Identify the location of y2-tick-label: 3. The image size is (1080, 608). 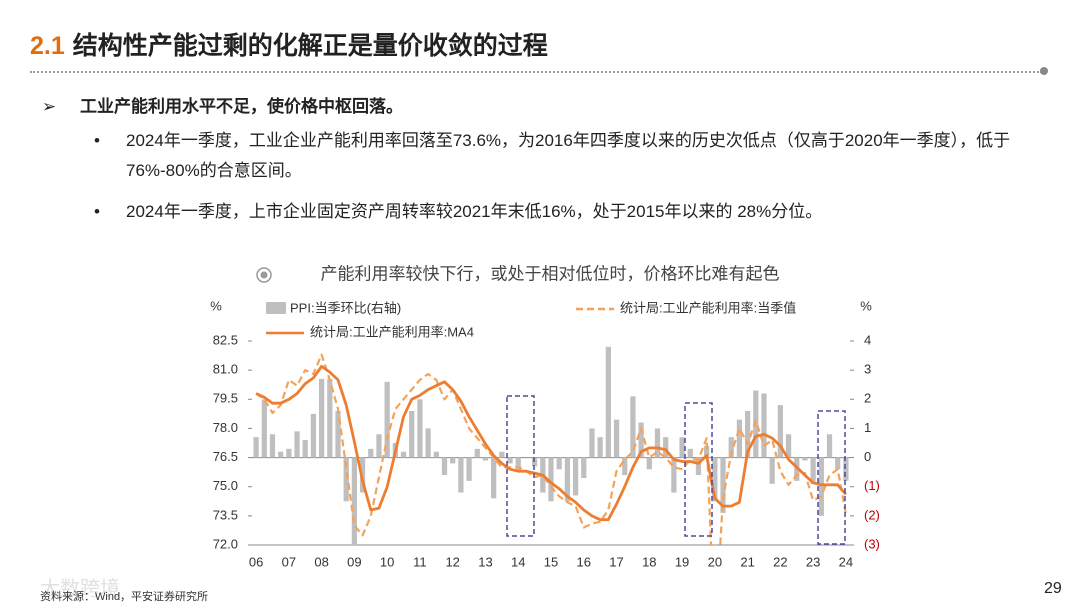
(867, 369).